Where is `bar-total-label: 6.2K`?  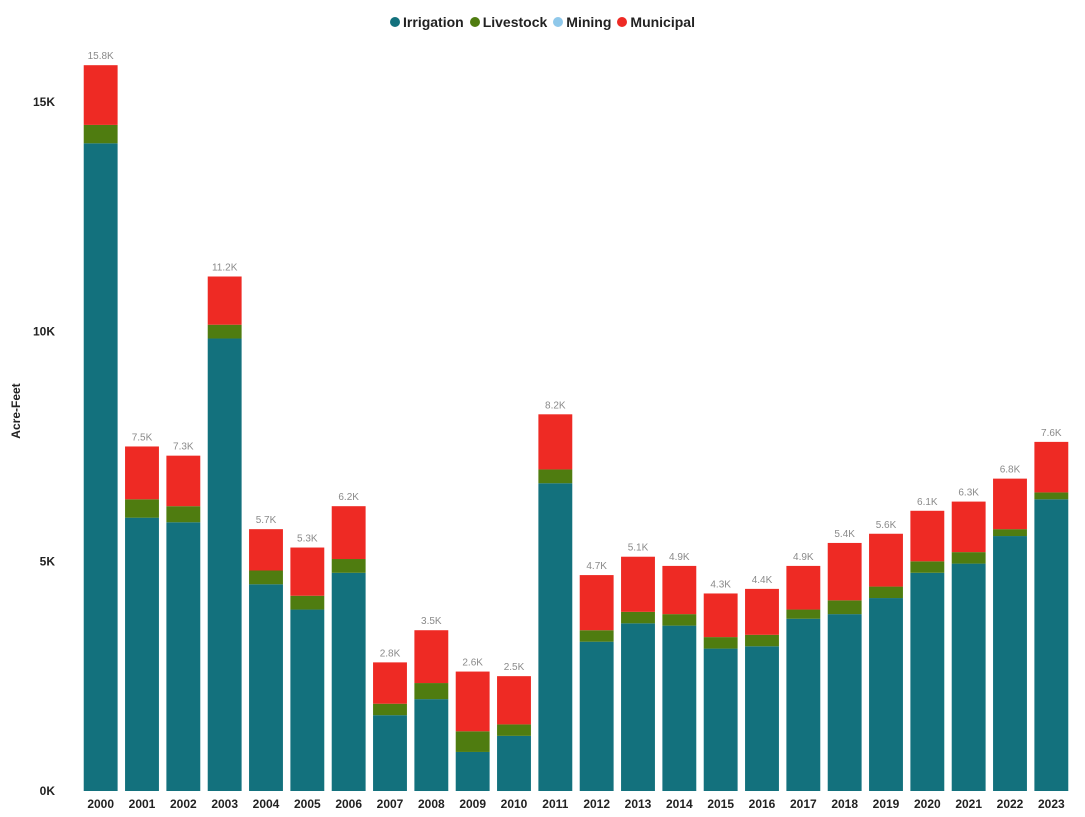
bar-total-label: 6.2K is located at coordinates (348, 497).